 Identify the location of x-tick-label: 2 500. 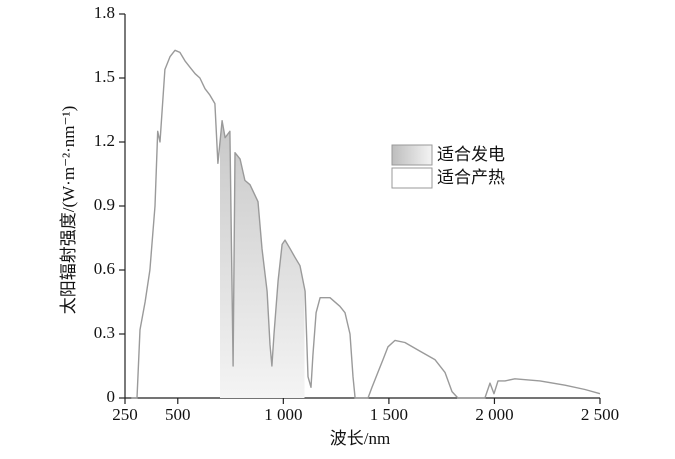
(600, 414).